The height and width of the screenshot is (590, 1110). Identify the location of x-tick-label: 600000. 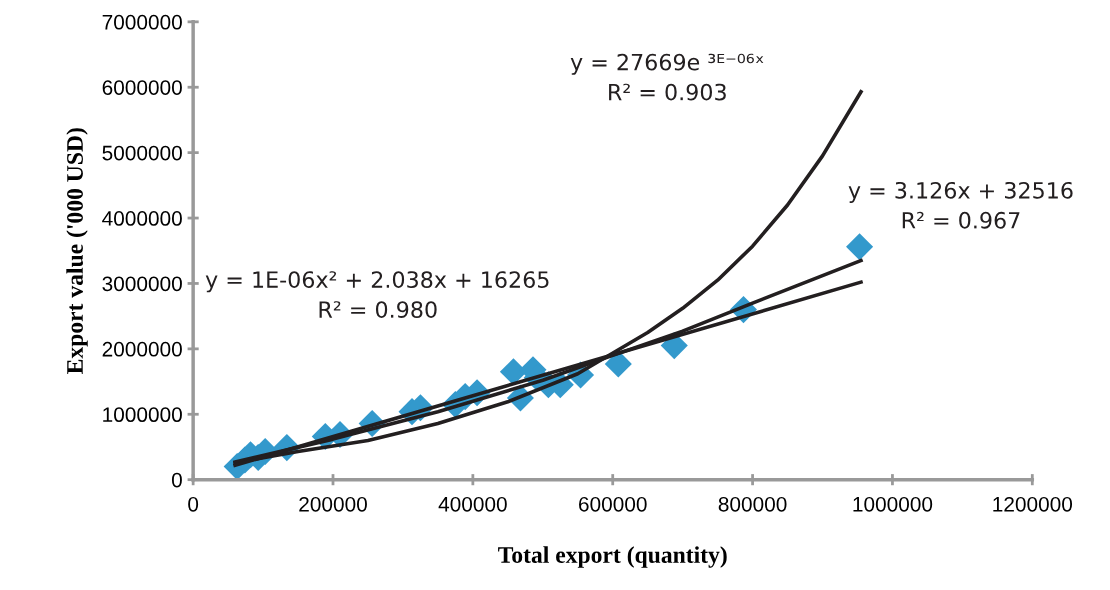
(613, 504).